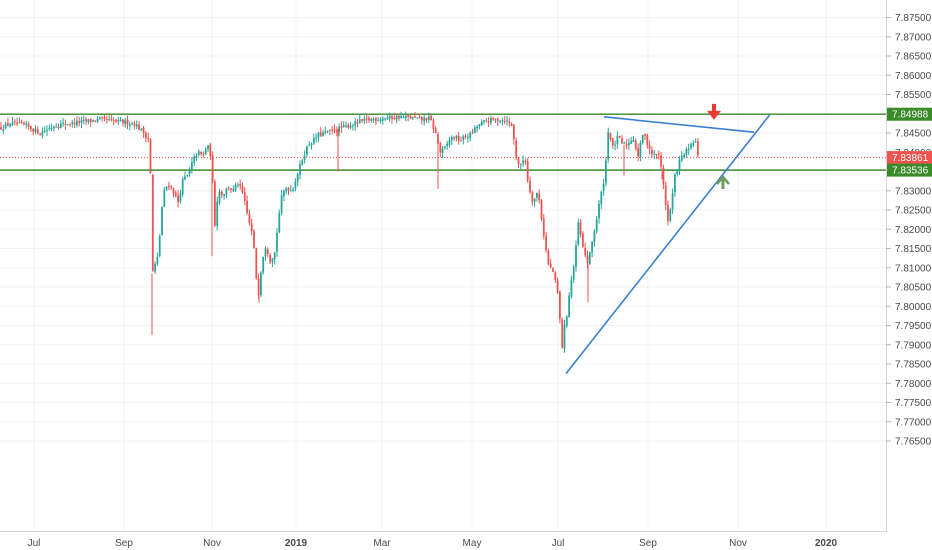 The height and width of the screenshot is (550, 932). Describe the element at coordinates (909, 158) in the screenshot. I see `price-tag-bg` at that location.